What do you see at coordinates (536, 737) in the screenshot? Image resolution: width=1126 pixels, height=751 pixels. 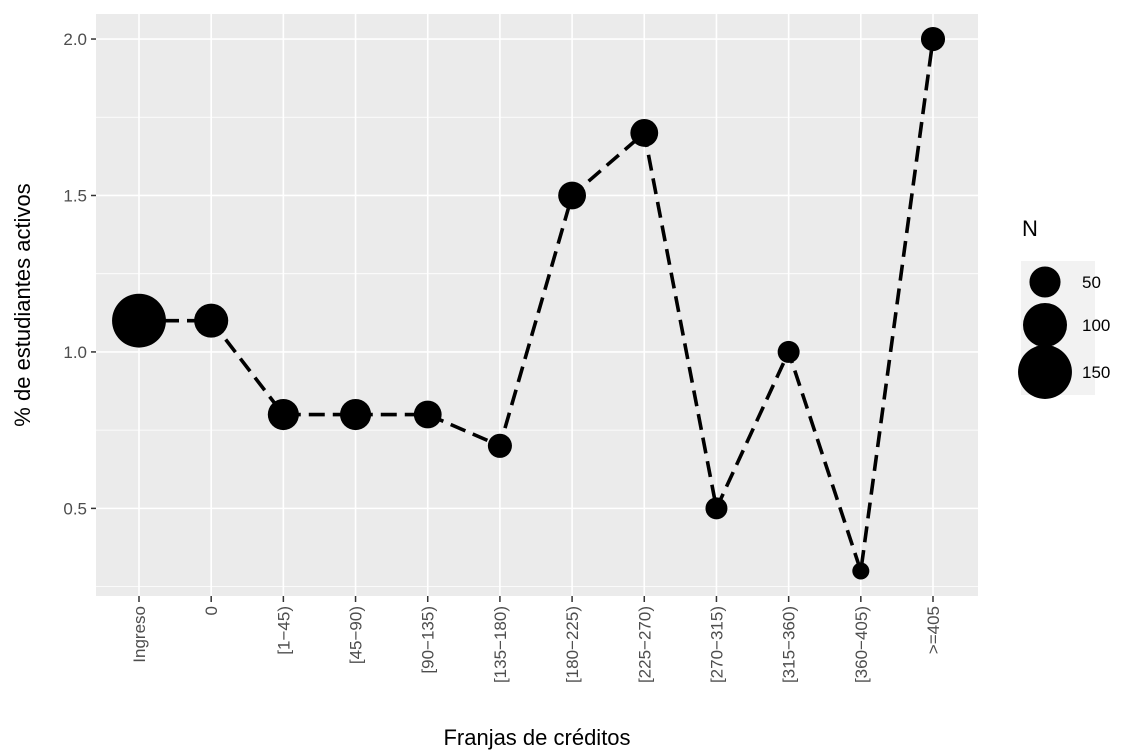 I see `x-axis-title: Franjas de créditos` at bounding box center [536, 737].